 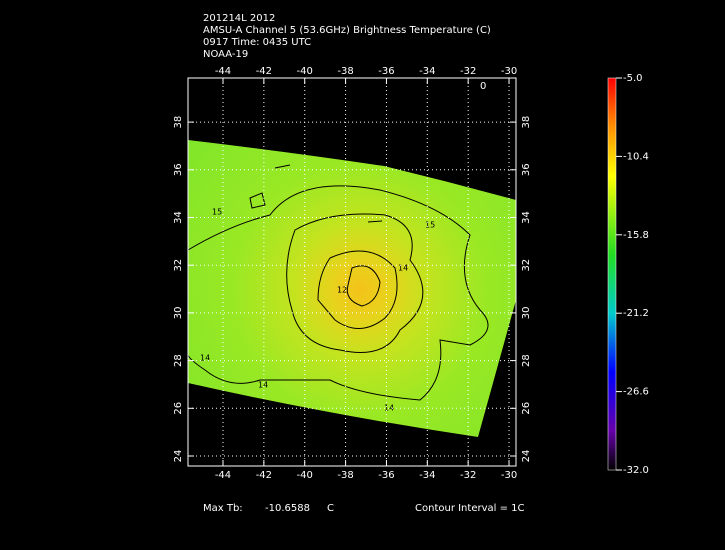 I want to click on header-line: NOAA-19, so click(x=225, y=54).